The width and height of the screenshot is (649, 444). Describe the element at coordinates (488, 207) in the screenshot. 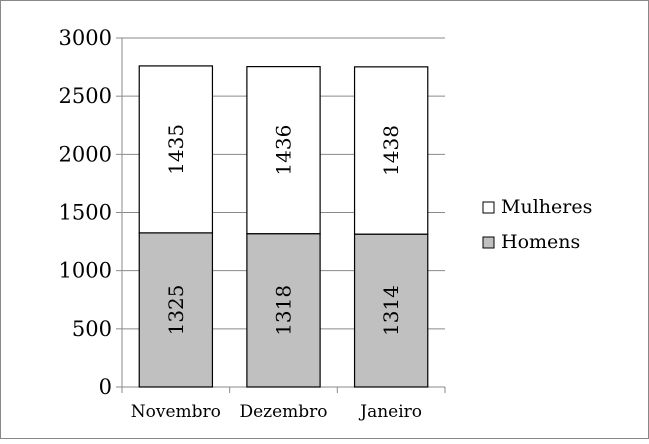

I see `legend-swatch-mulheres` at that location.